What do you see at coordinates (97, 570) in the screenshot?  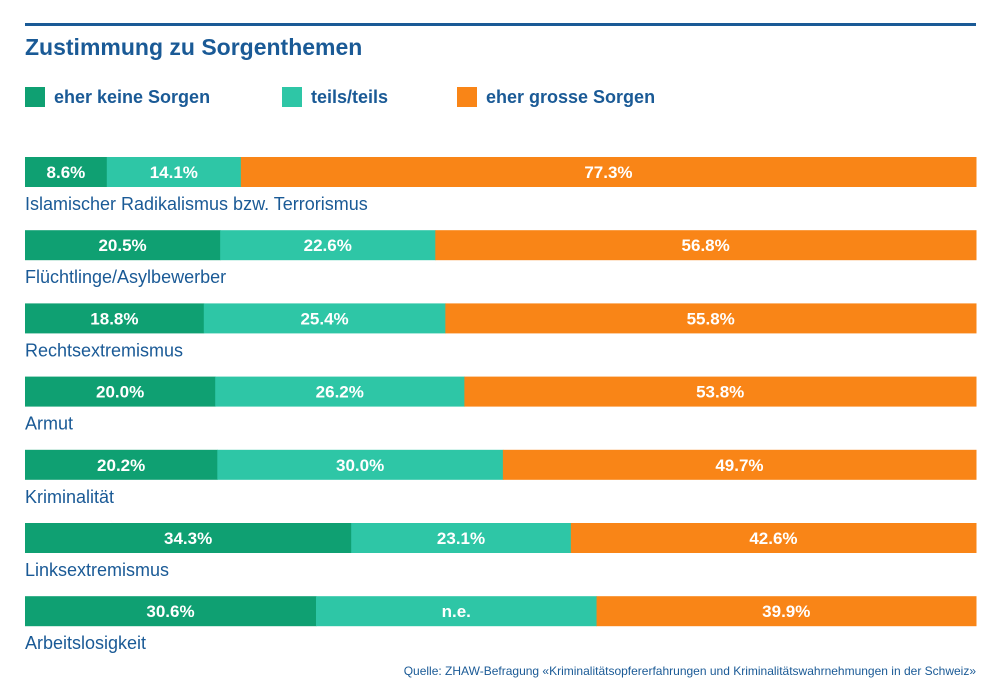 I see `category-label-5: Linksextremismus` at bounding box center [97, 570].